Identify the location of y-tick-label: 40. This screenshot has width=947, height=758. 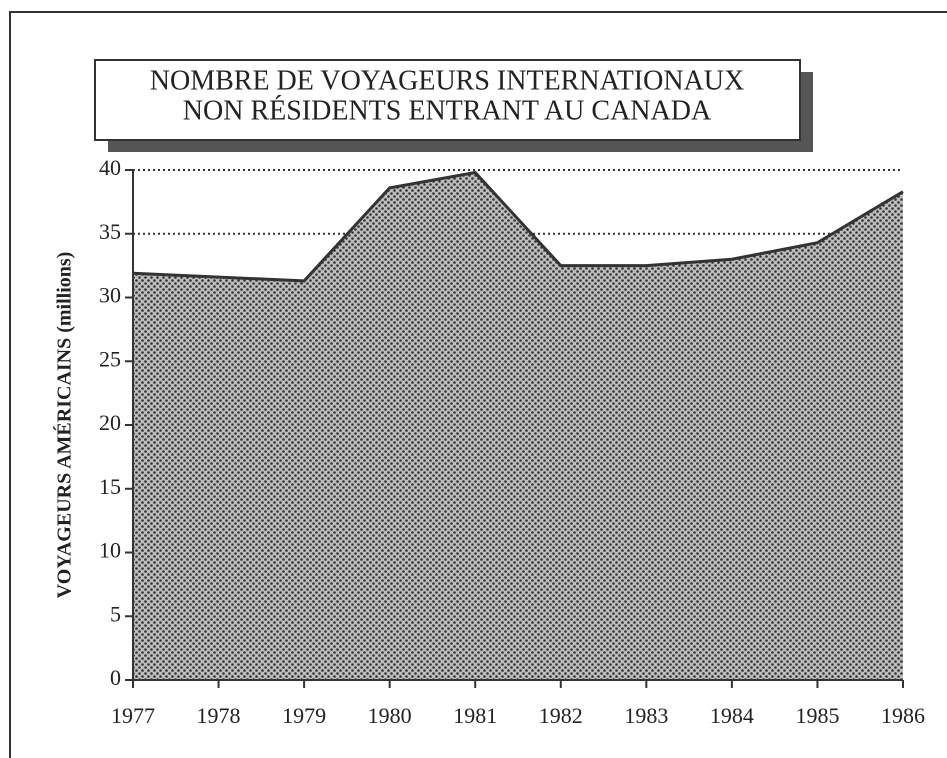
(110, 167).